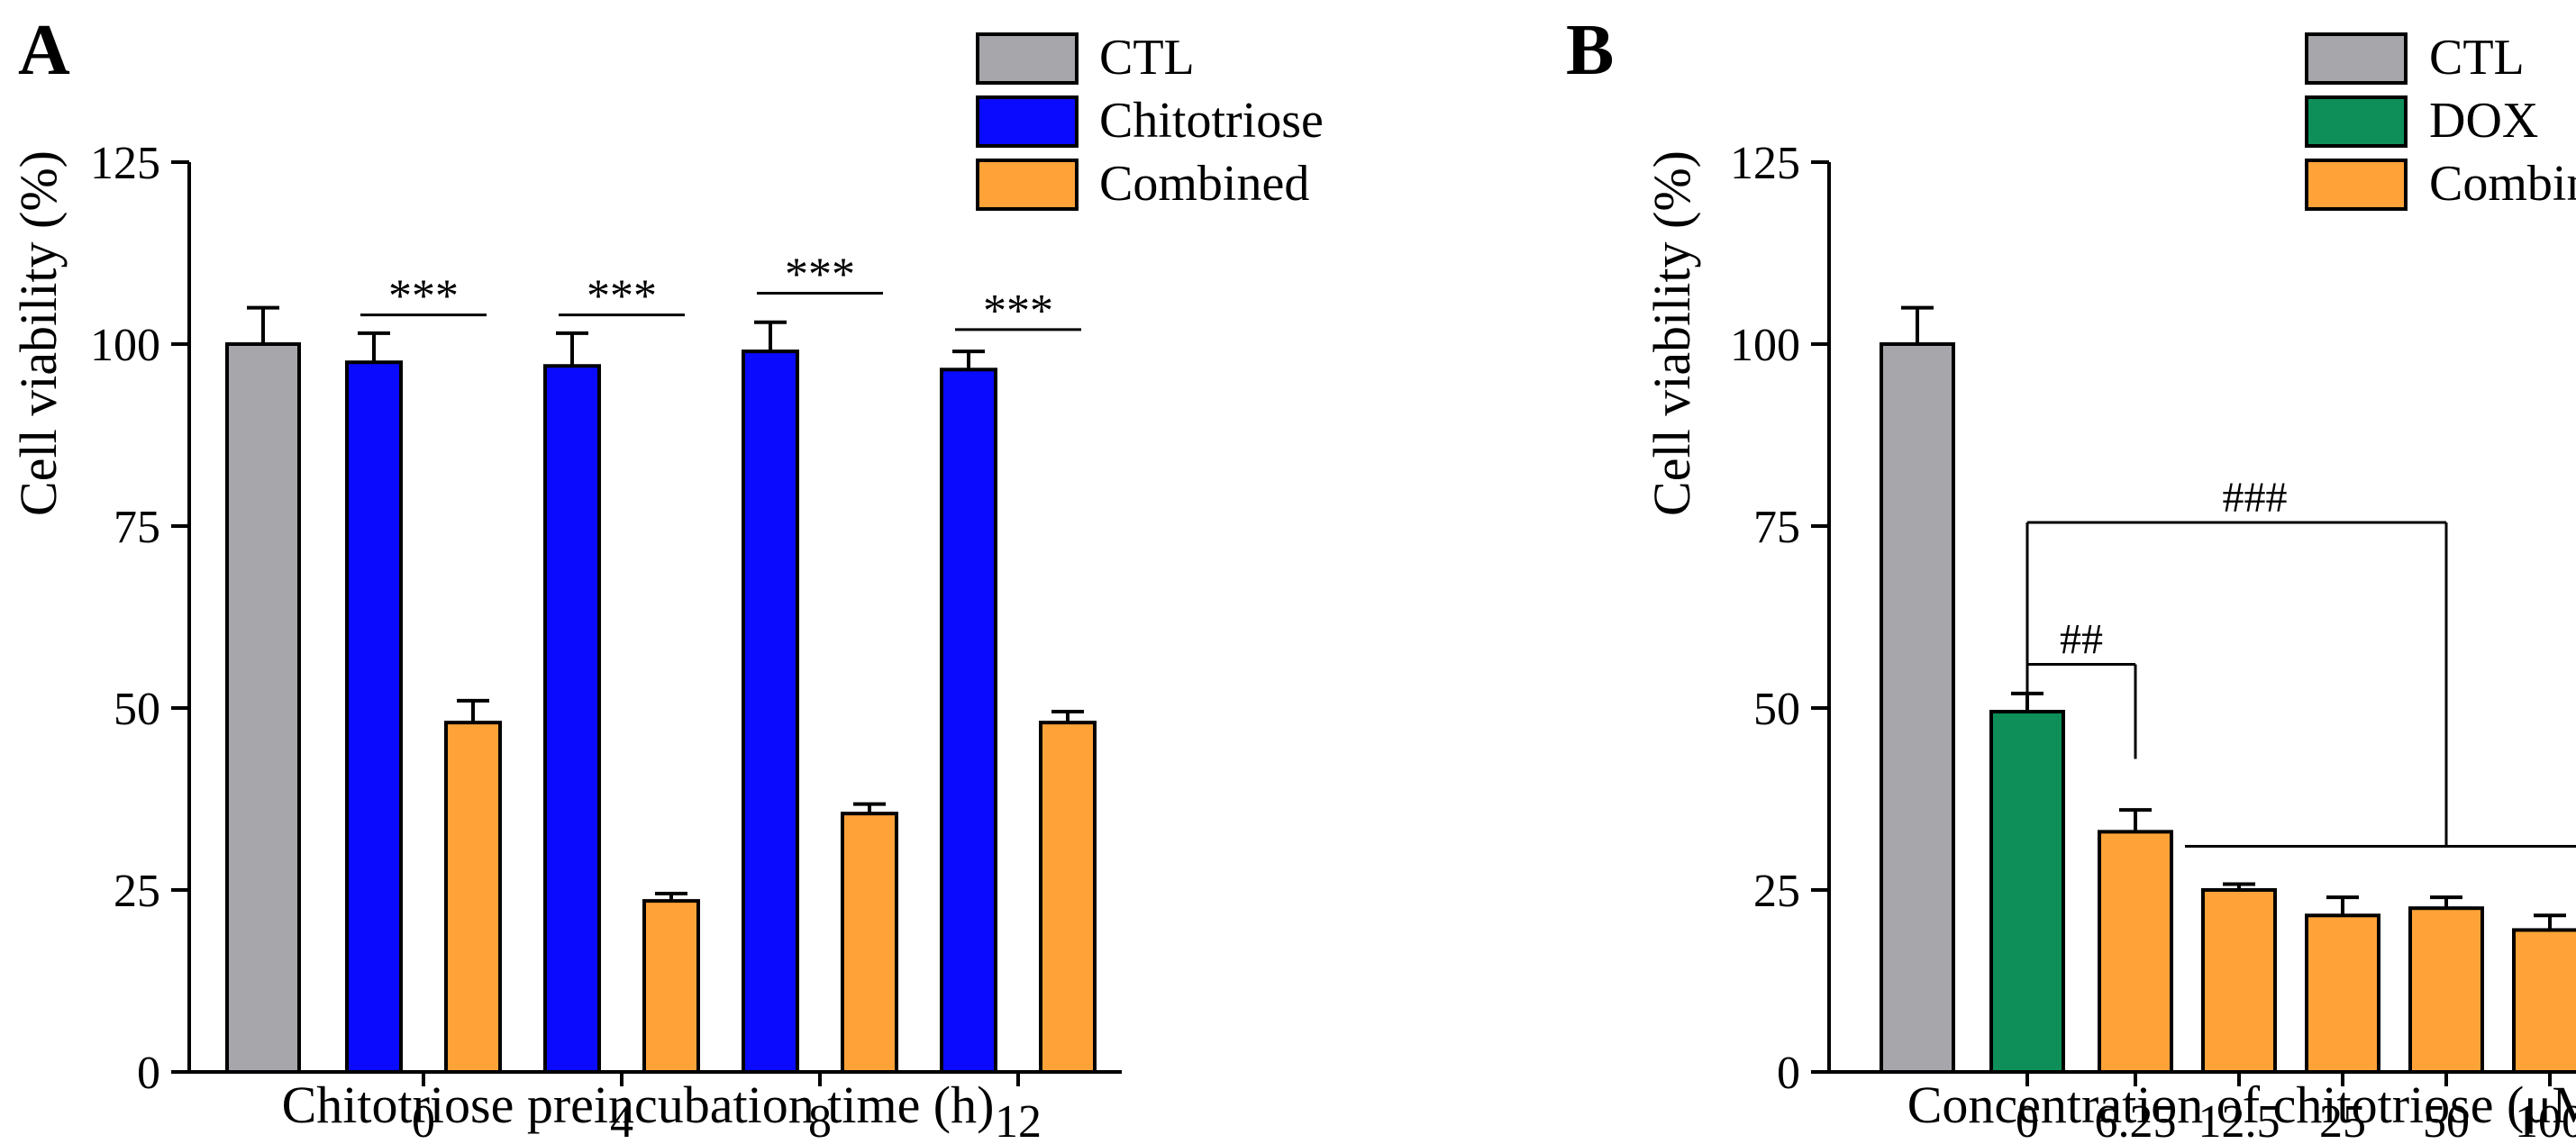 This screenshot has width=2576, height=1144. What do you see at coordinates (1211, 121) in the screenshot?
I see `legend-label-chitotriose: Chitotriose` at bounding box center [1211, 121].